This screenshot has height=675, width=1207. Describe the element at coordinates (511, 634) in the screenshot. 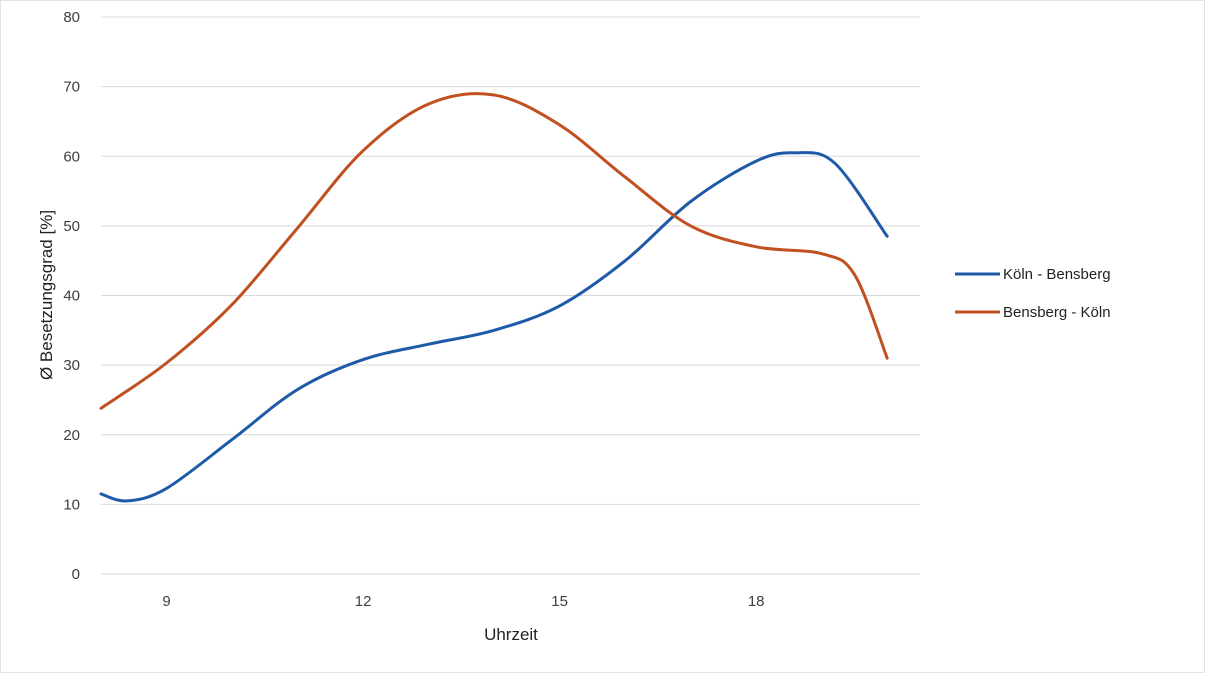

I see `x-axis-title: Uhrzeit` at that location.